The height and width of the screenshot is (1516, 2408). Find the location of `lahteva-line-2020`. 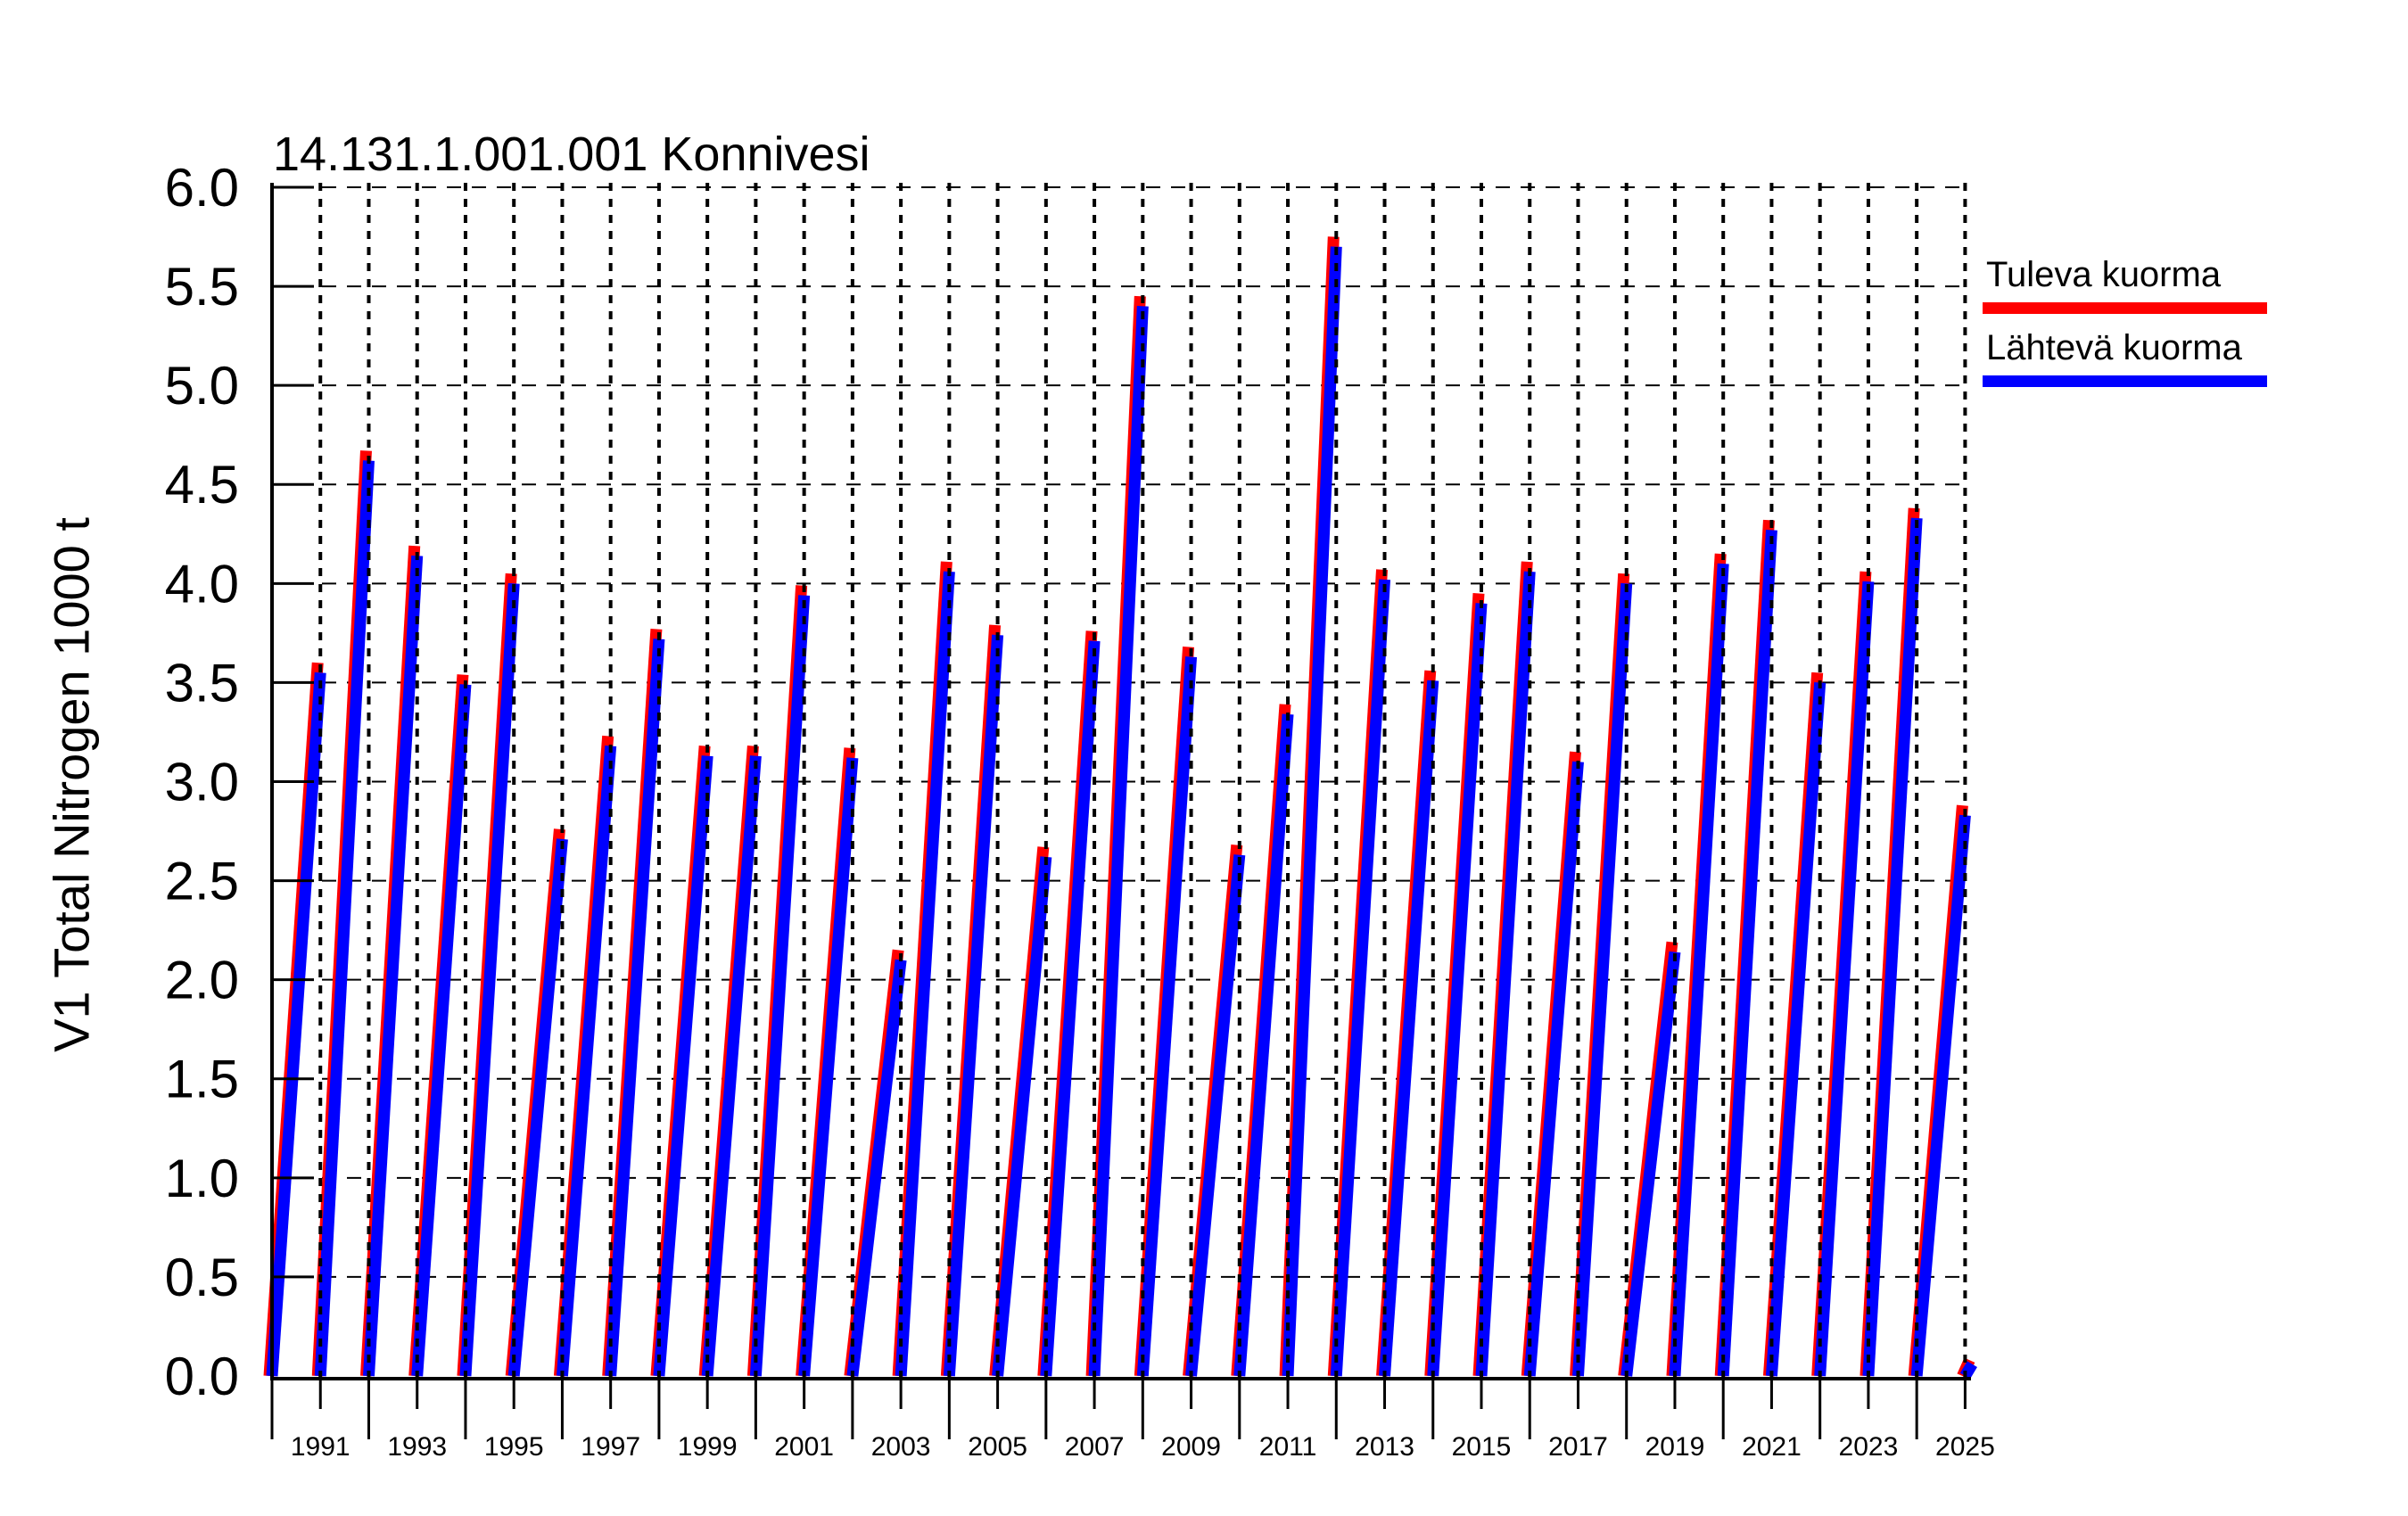

lahteva-line-2020 is located at coordinates (1747, 953).